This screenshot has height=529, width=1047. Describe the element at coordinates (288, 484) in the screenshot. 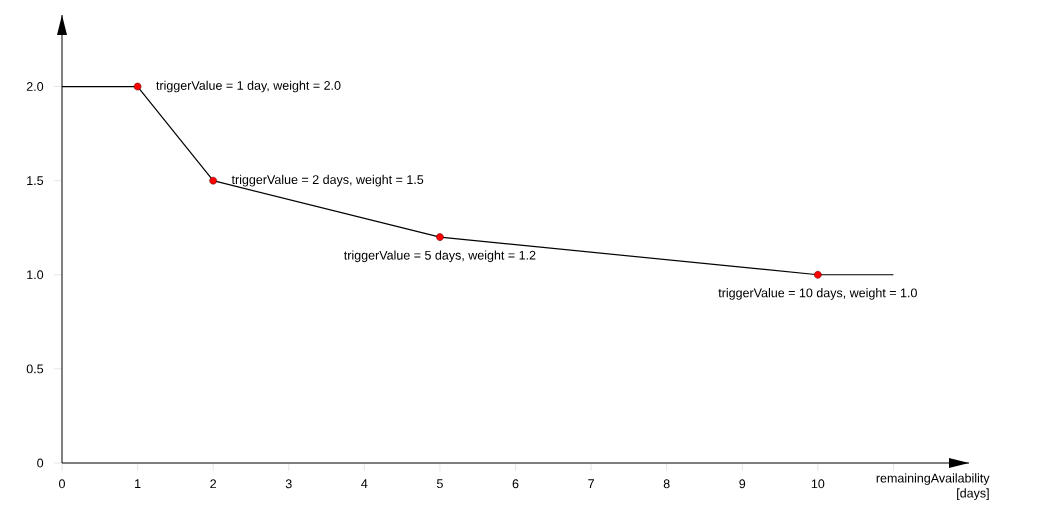

I see `x-tick-label: 3` at that location.